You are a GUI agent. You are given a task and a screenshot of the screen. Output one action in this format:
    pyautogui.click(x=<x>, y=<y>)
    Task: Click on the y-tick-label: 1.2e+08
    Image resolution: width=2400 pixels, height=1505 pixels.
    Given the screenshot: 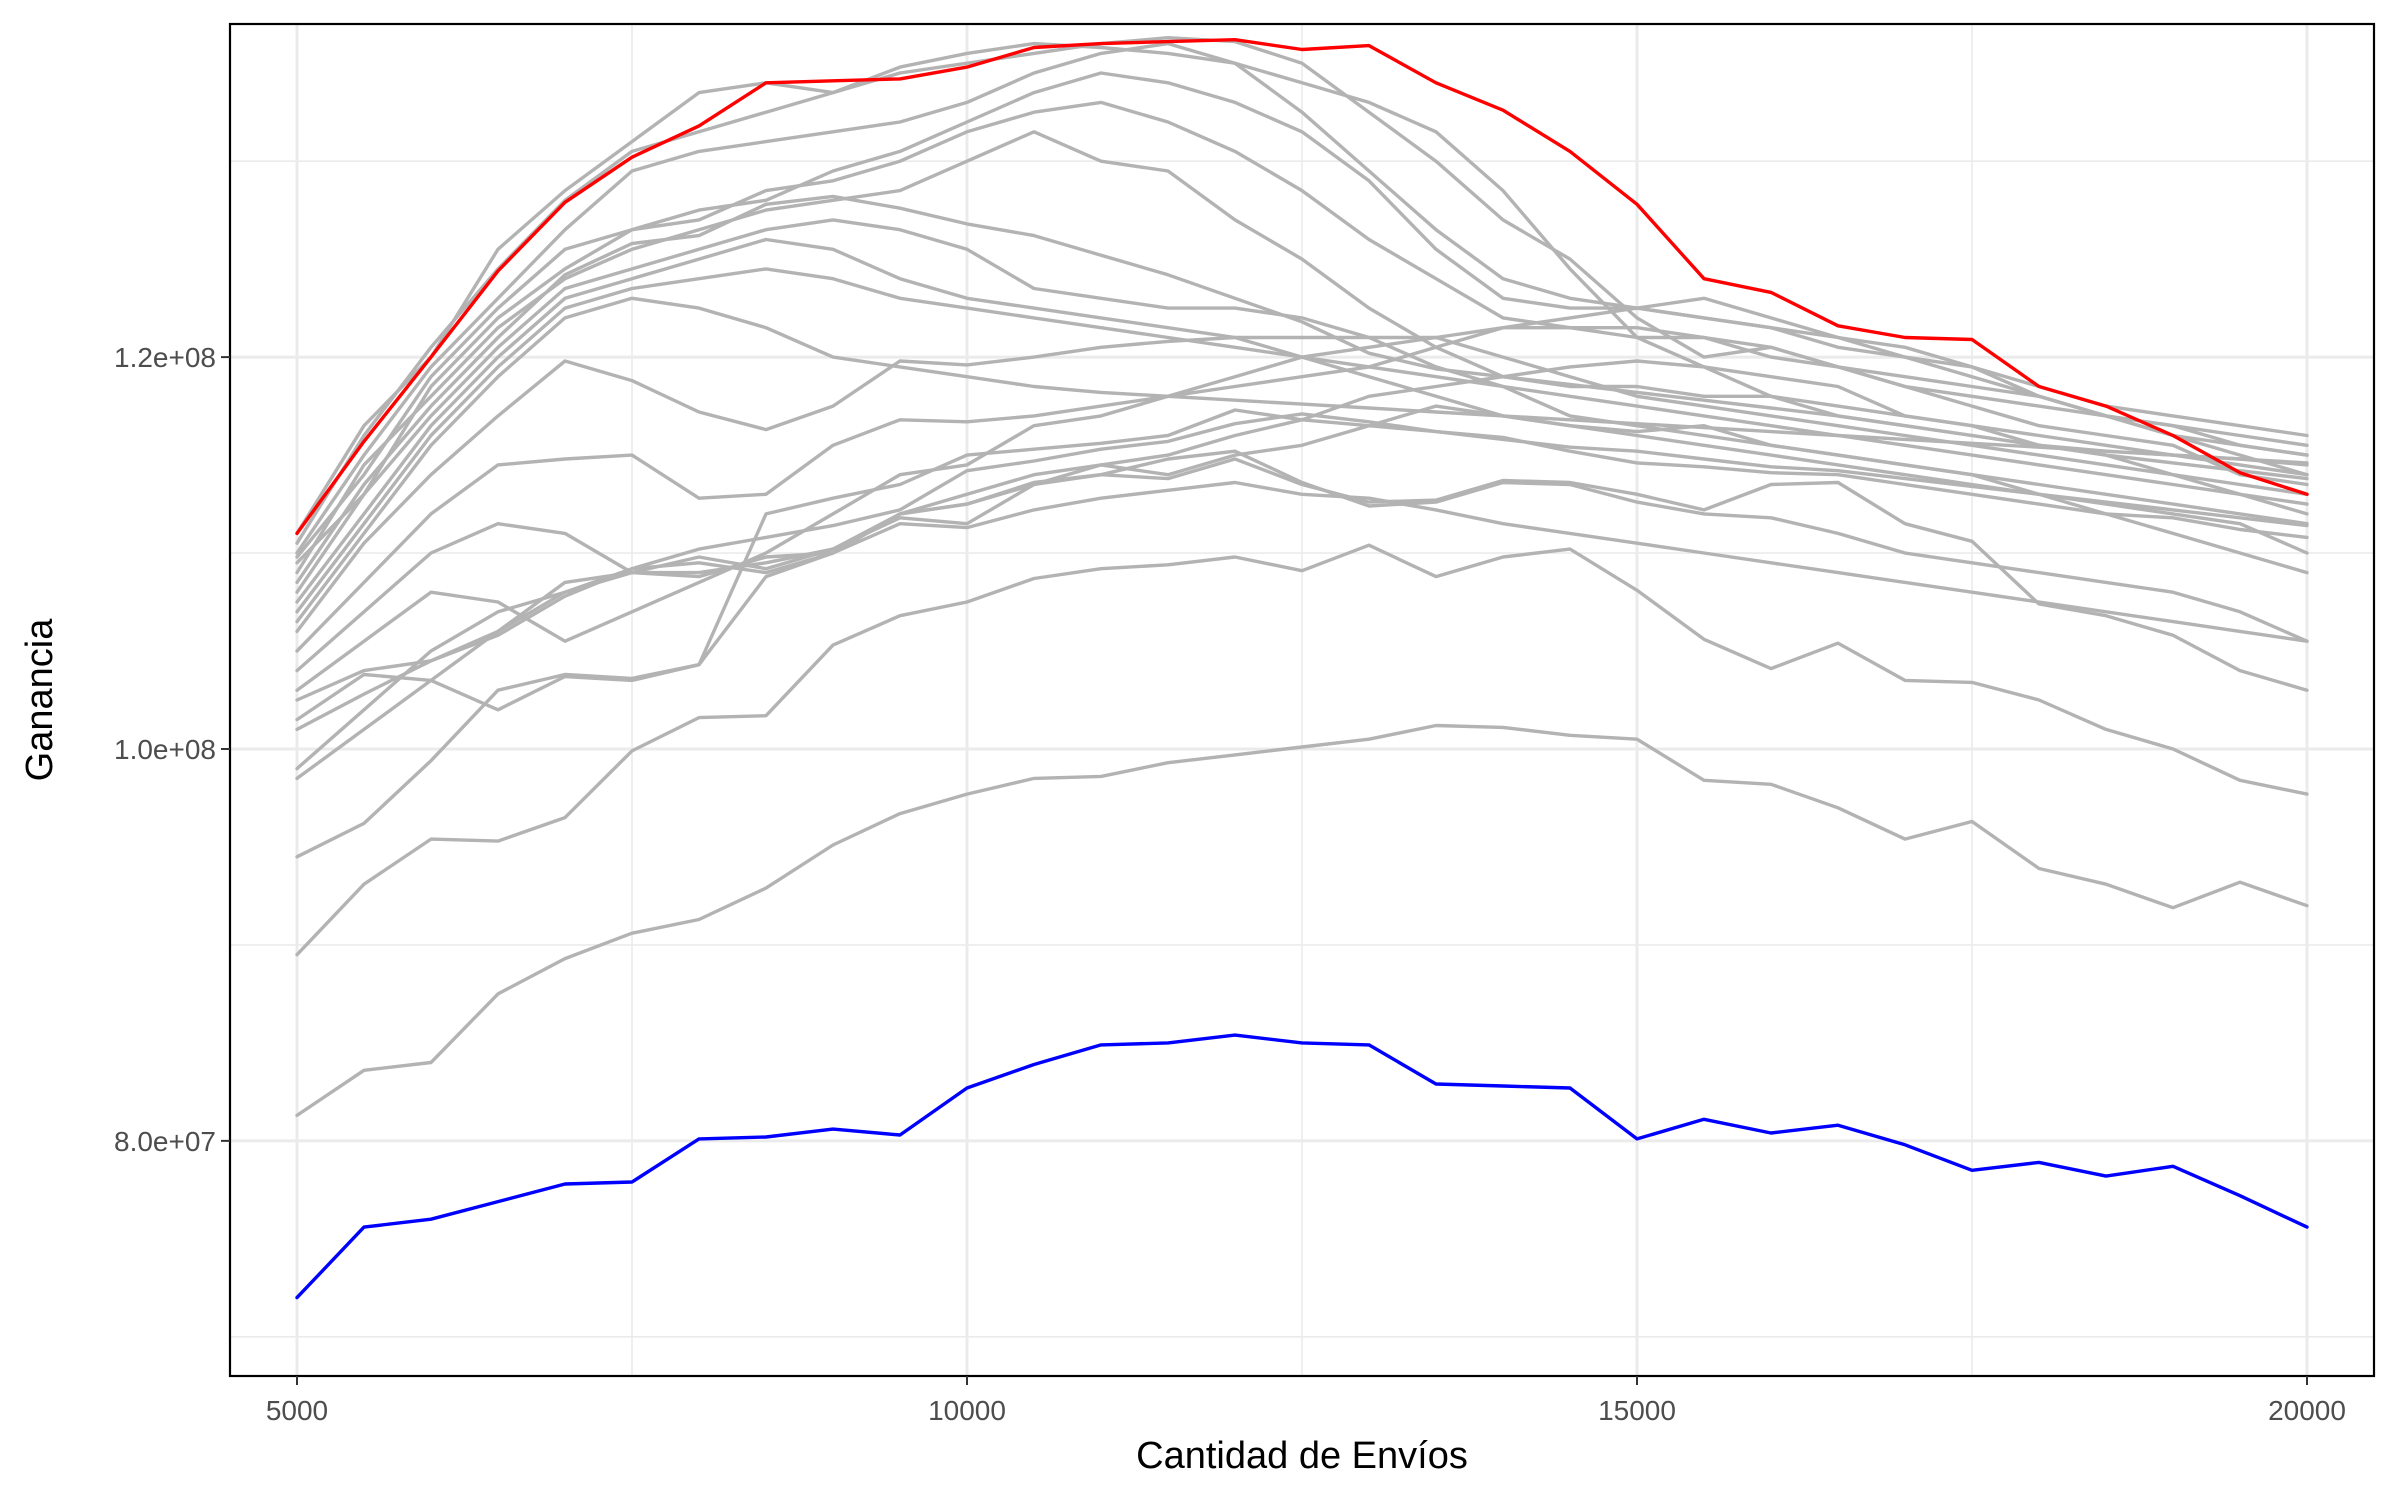 What is the action you would take?
    pyautogui.click(x=165, y=357)
    